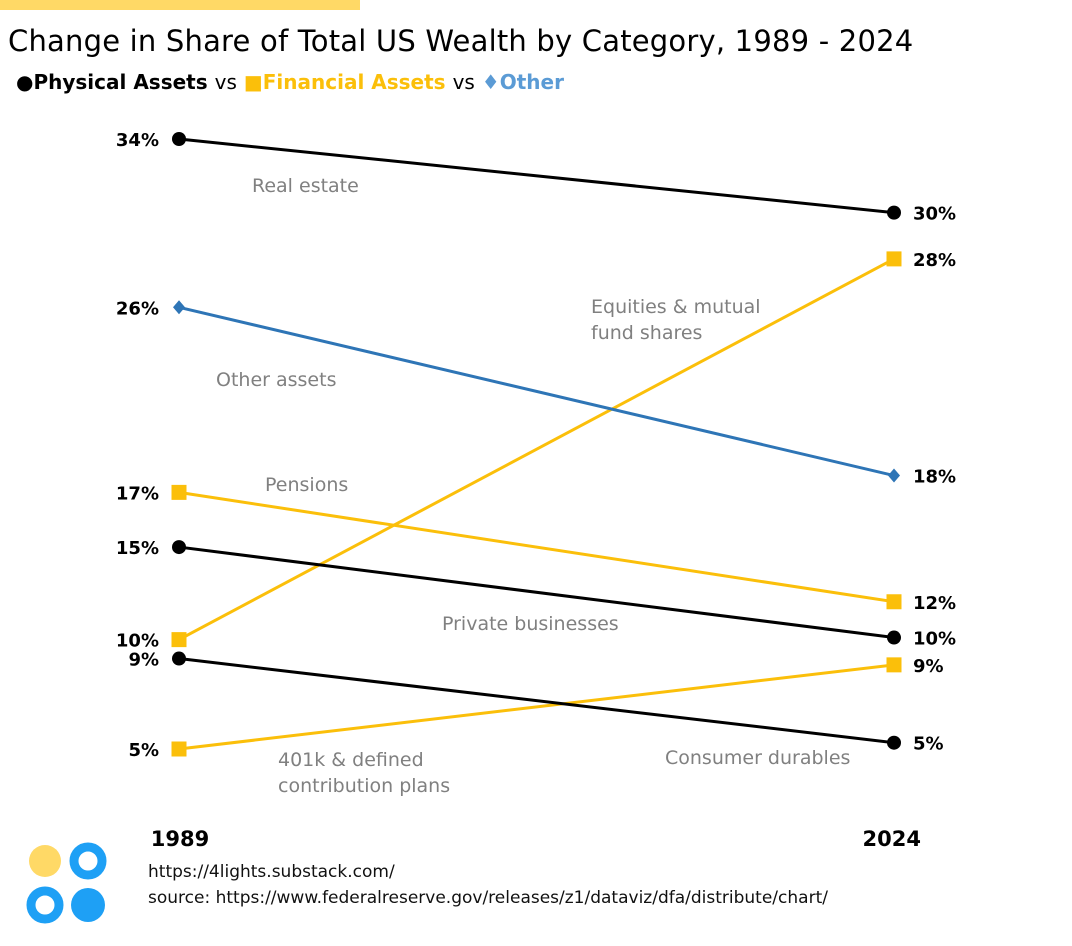  I want to click on value-label-1989: 15%, so click(137, 548).